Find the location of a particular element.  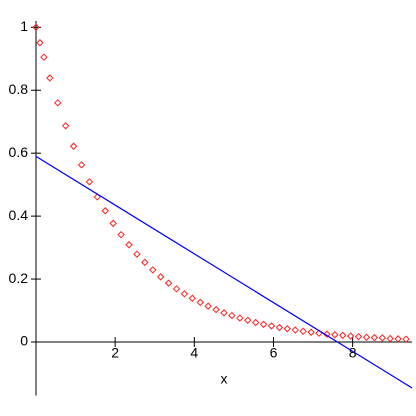

x-tick-label: 2 is located at coordinates (115, 353).